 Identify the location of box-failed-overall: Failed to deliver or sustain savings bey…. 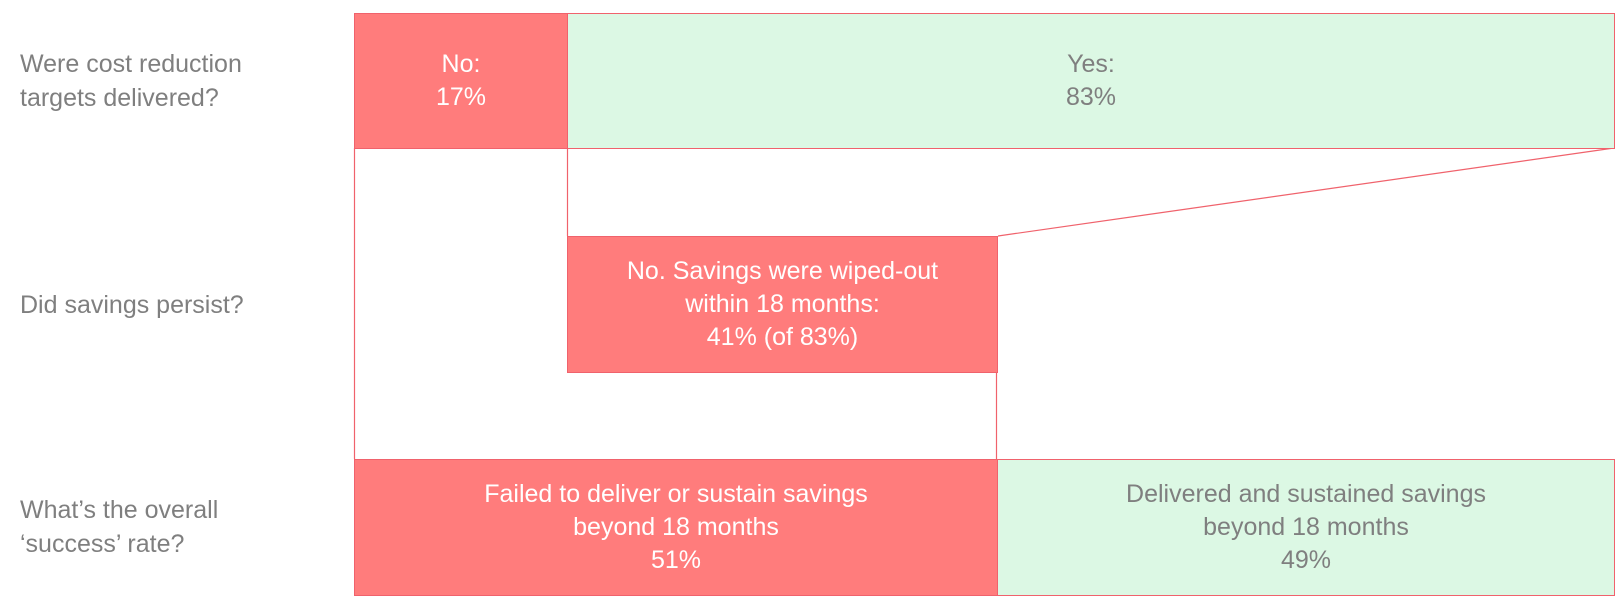
(676, 527).